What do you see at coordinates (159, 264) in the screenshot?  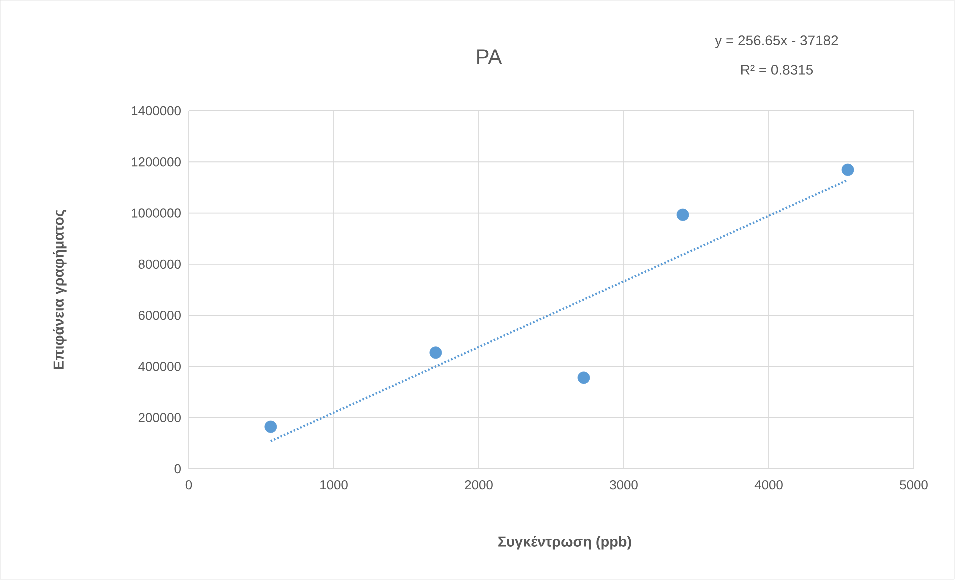 I see `y-tick-label: 800000` at bounding box center [159, 264].